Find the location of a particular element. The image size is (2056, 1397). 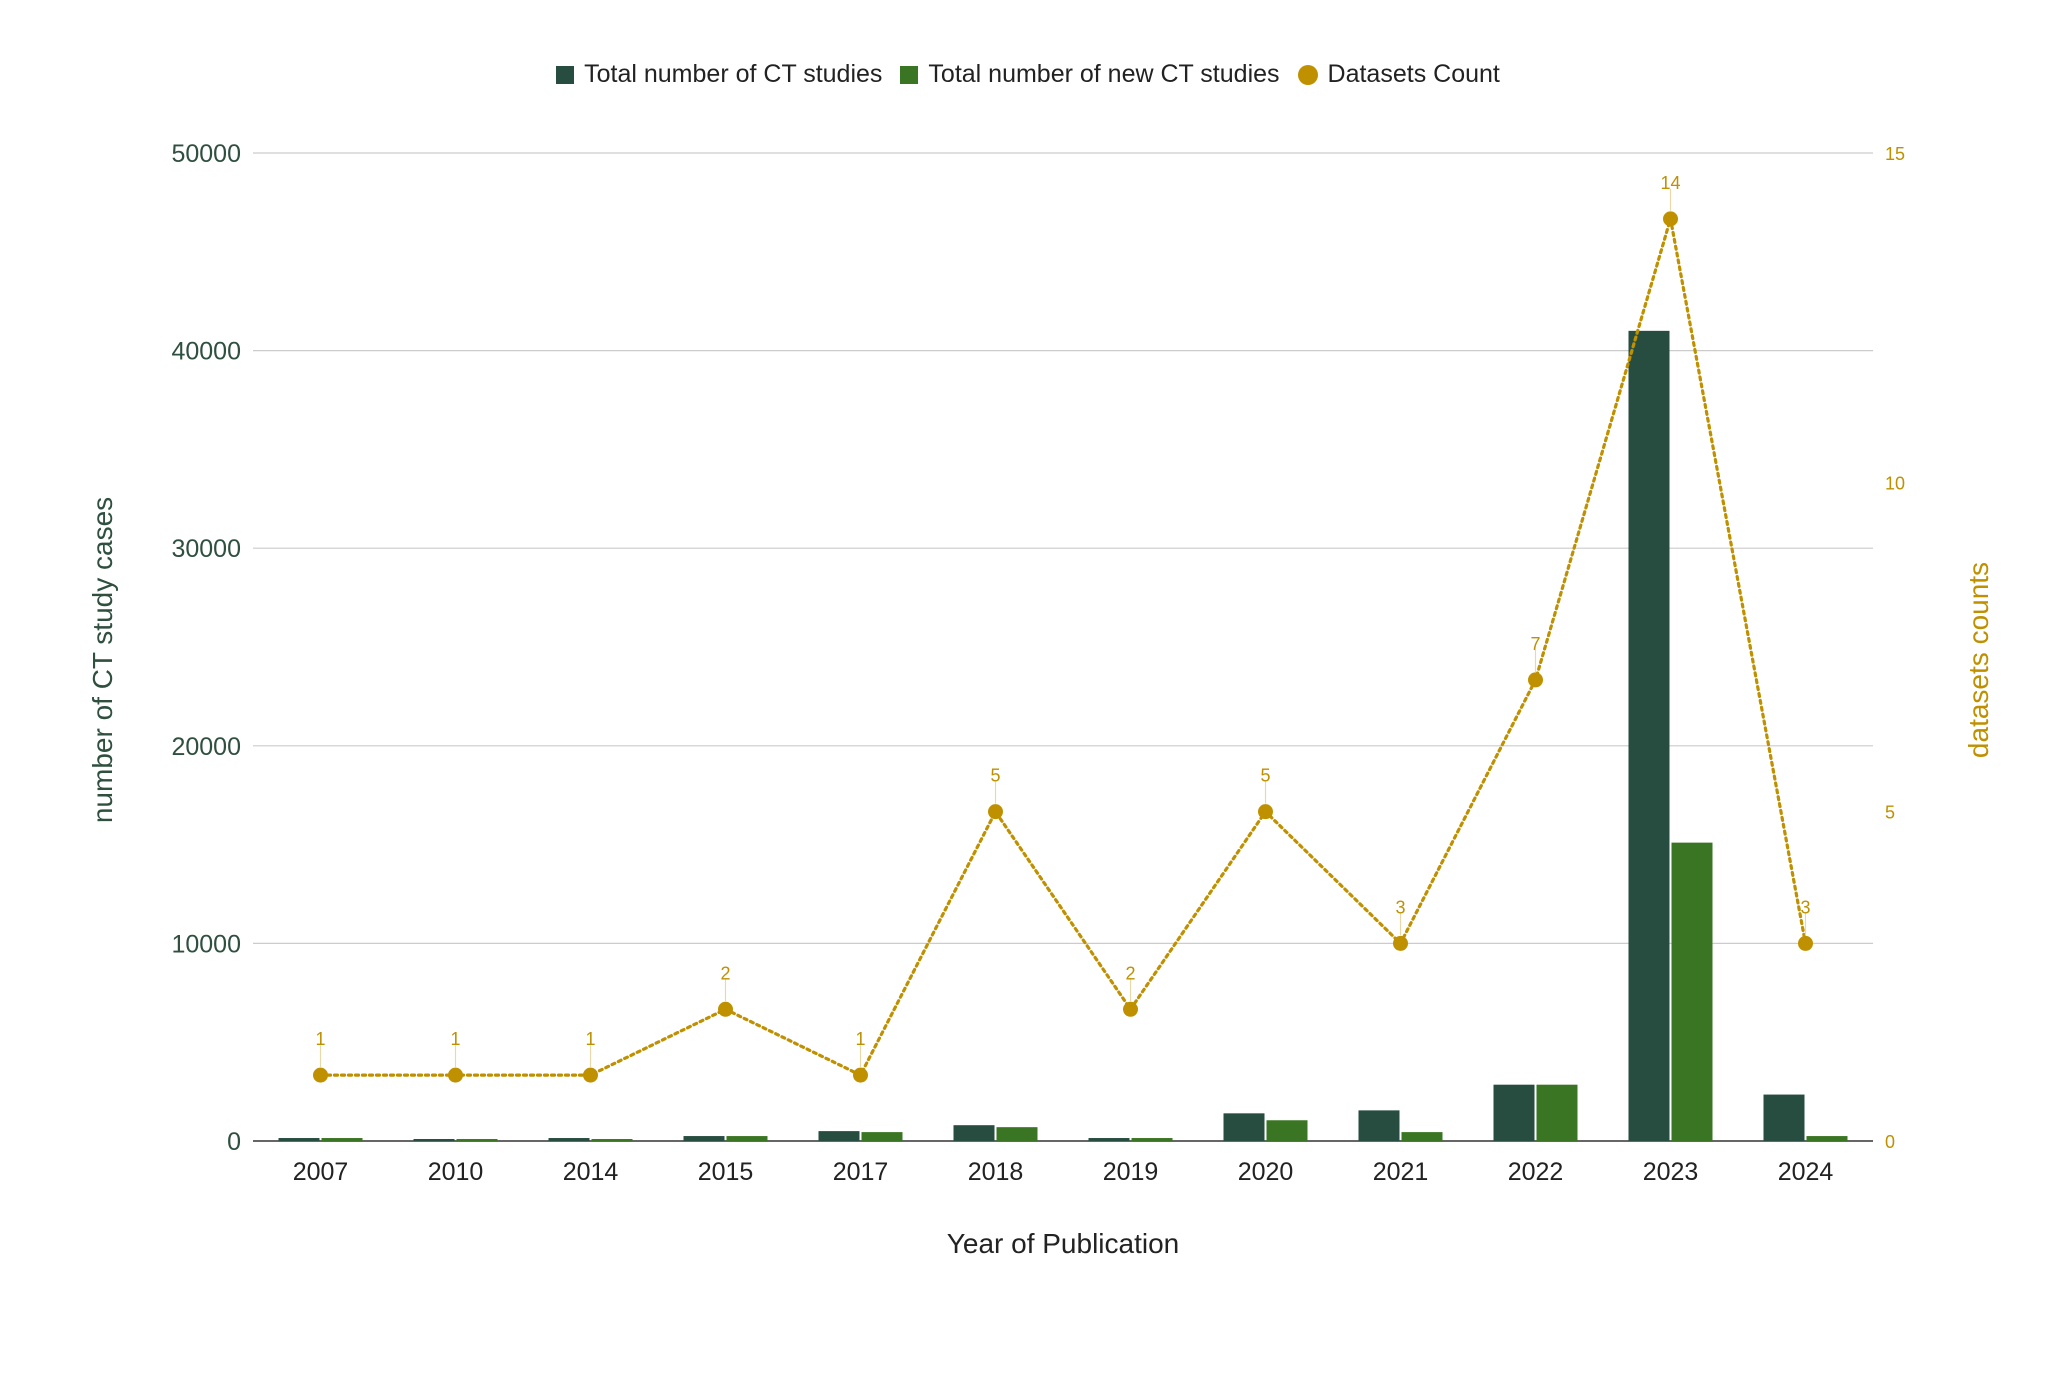

datasets-point-2018 is located at coordinates (995, 812).